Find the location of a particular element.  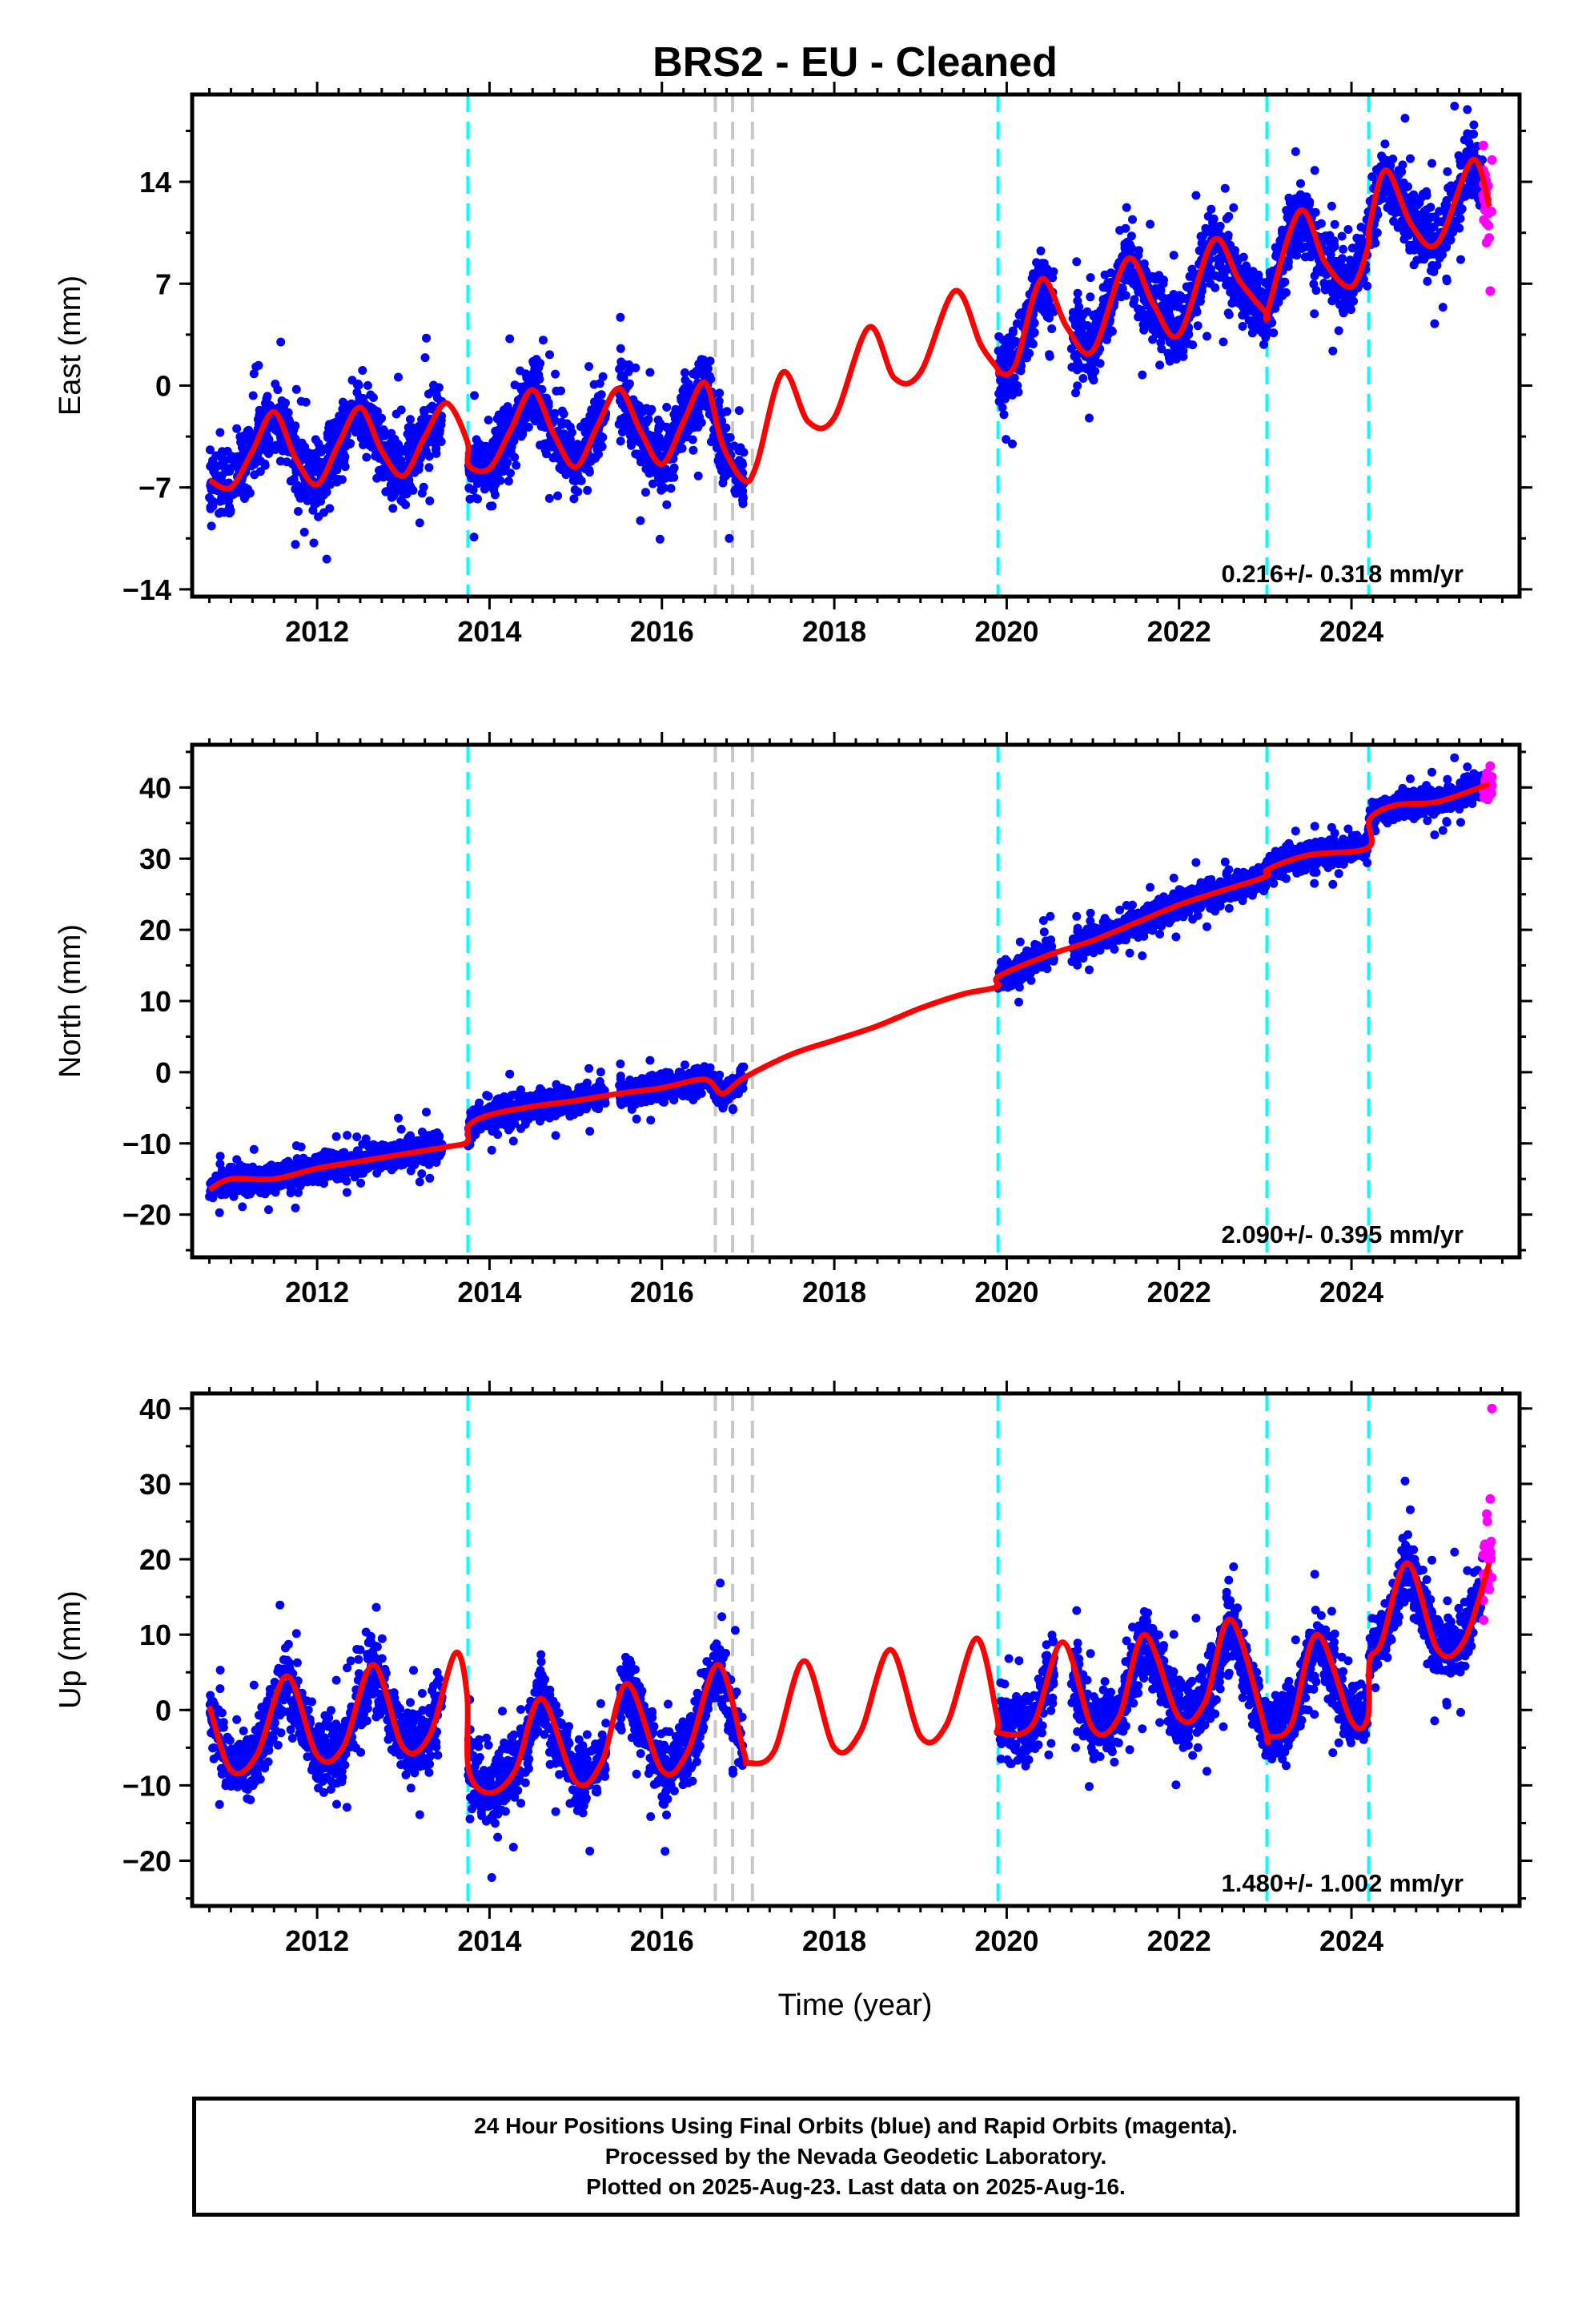

y-axis-title: East (mm) is located at coordinates (70, 345).